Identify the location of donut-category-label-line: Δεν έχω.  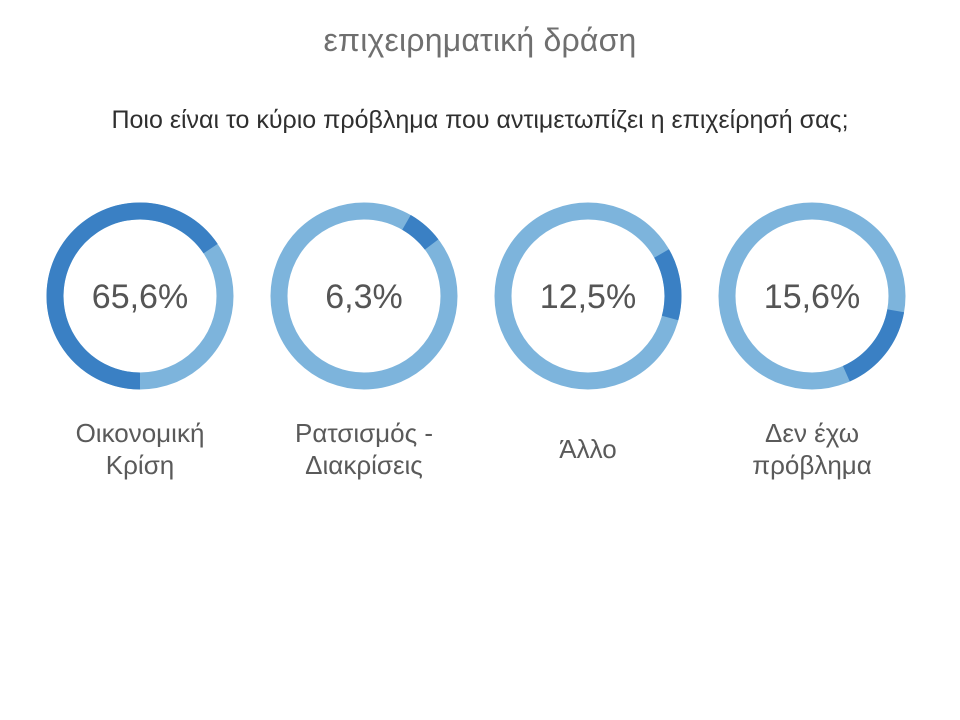
(812, 433).